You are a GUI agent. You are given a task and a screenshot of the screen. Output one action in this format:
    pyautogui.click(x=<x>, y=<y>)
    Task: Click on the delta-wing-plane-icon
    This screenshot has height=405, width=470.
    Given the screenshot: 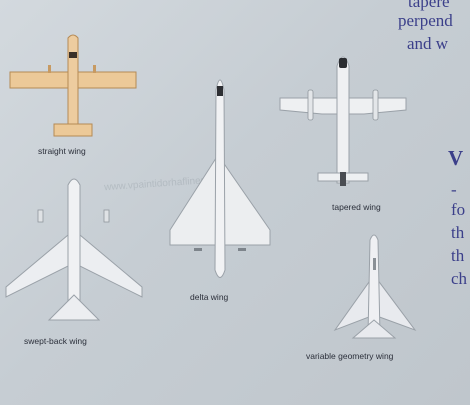 What is the action you would take?
    pyautogui.click(x=220, y=178)
    